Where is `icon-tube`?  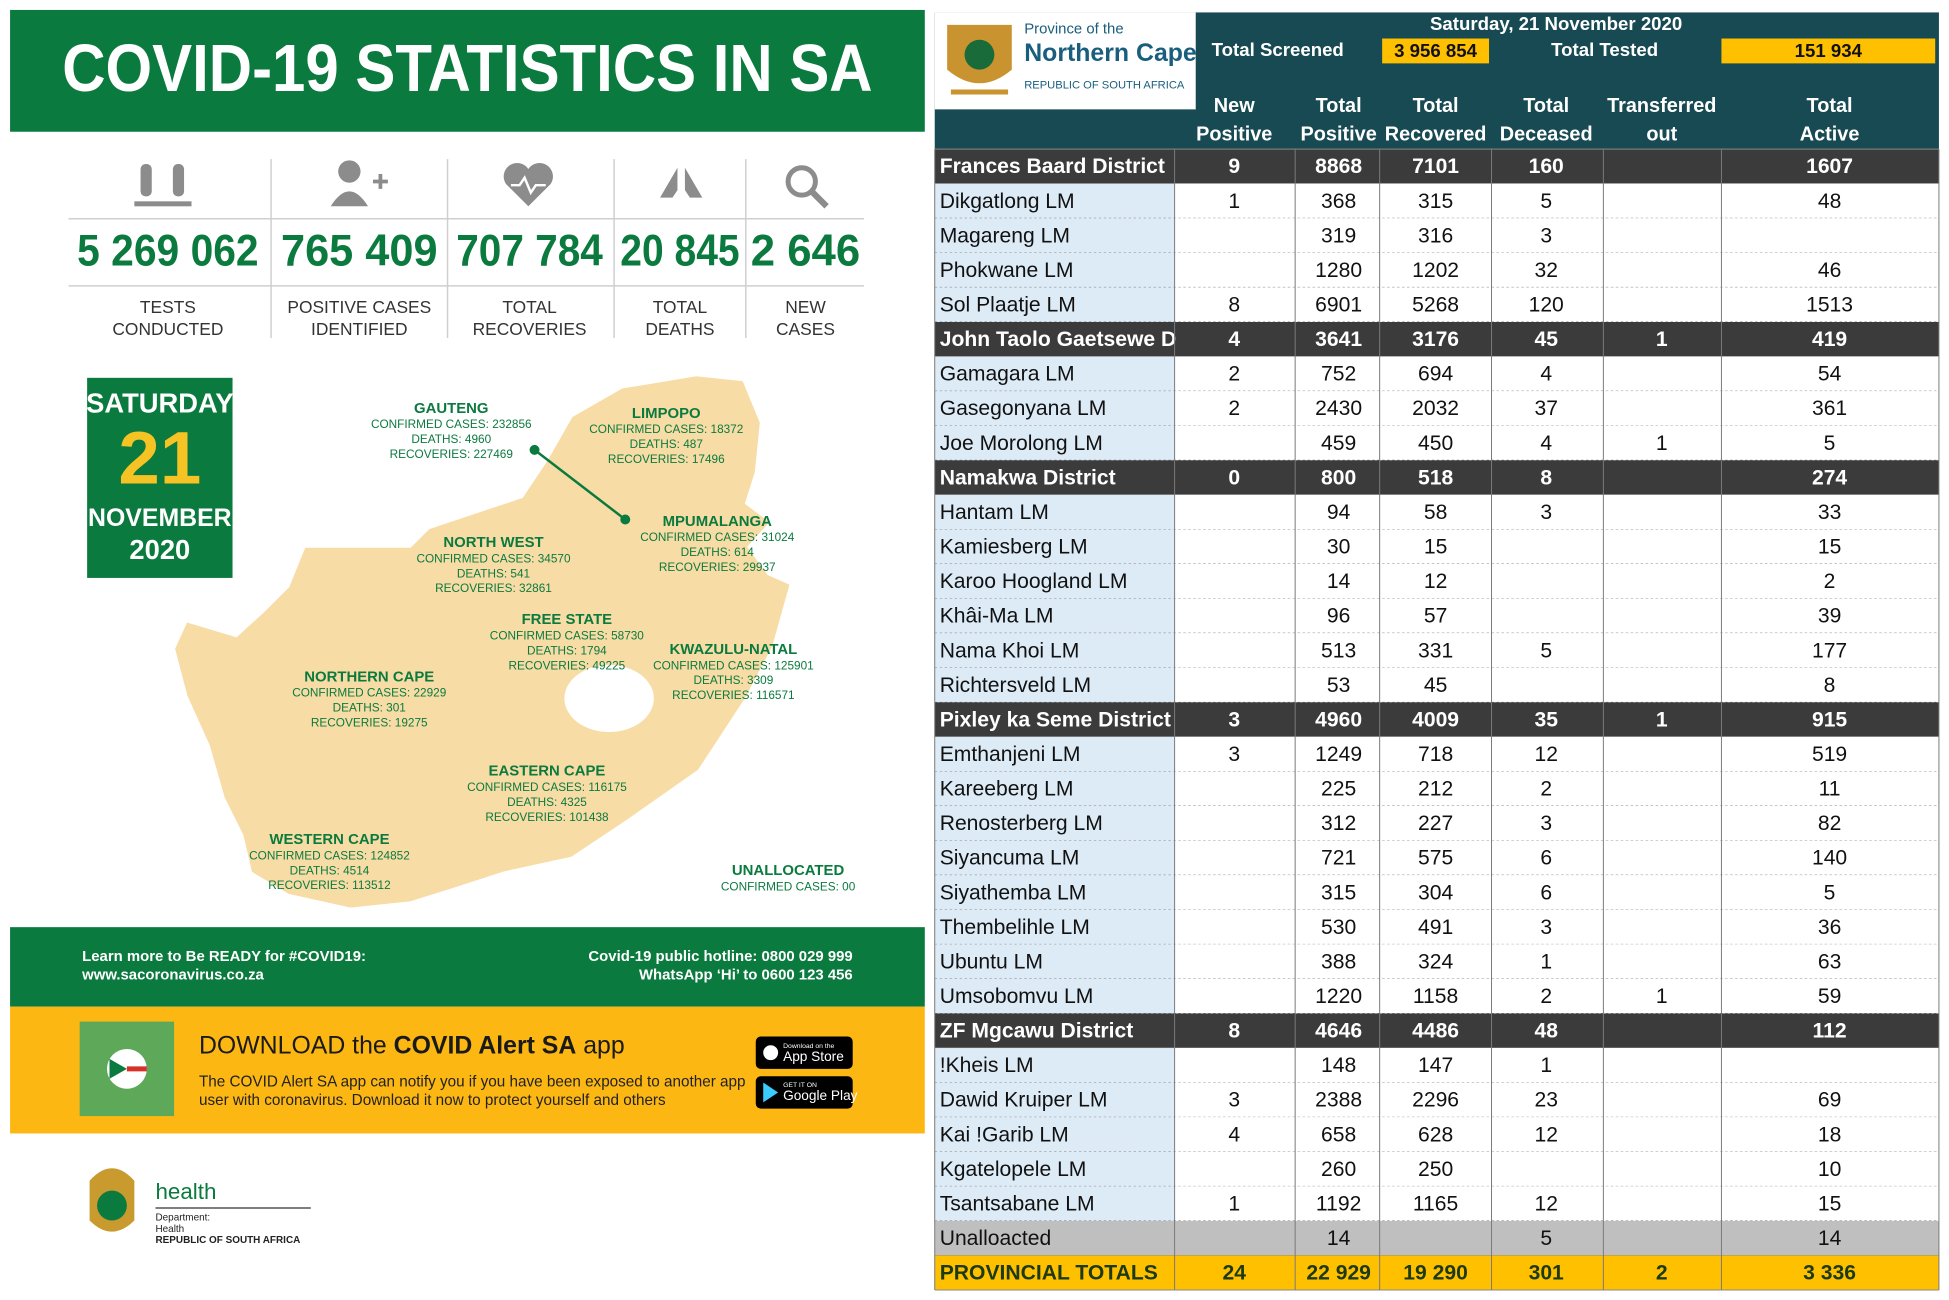 icon-tube is located at coordinates (146, 180).